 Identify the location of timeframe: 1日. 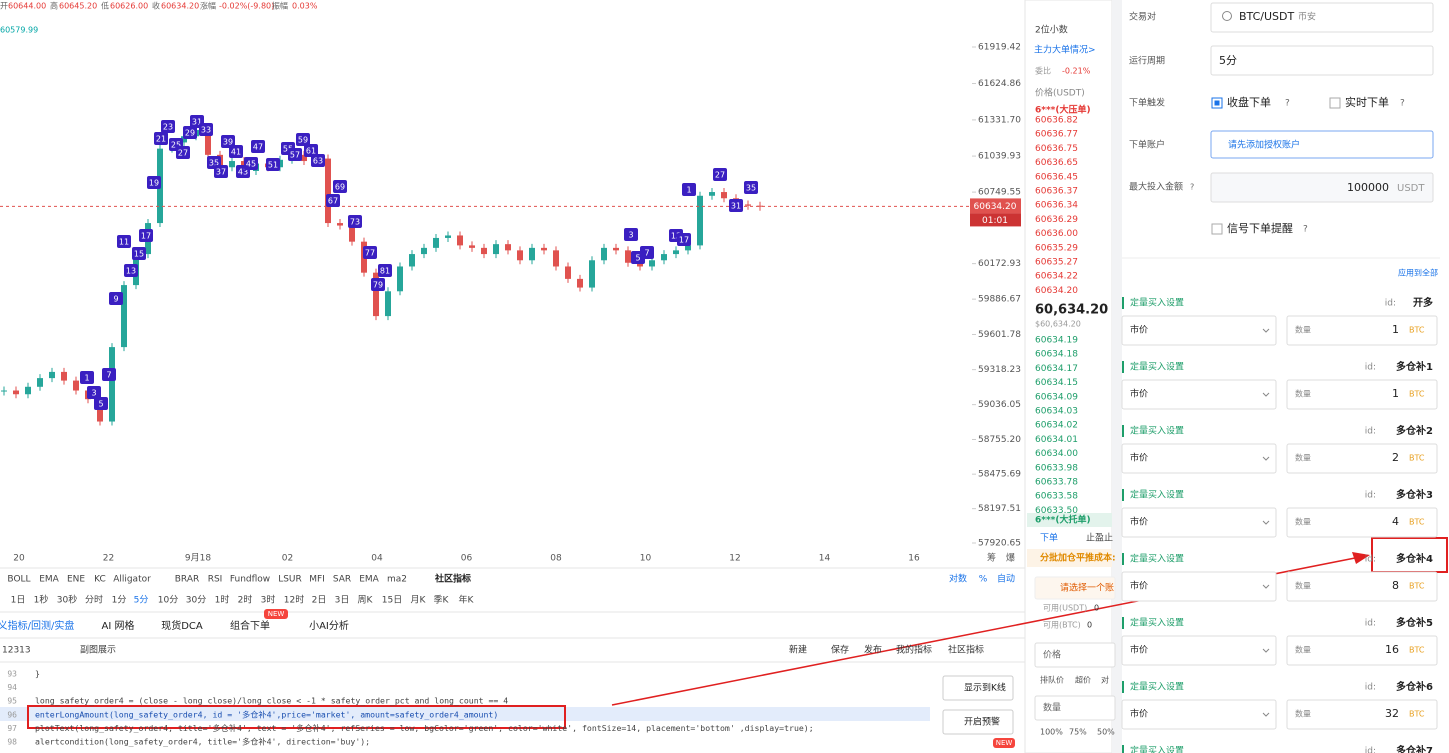
(18, 600).